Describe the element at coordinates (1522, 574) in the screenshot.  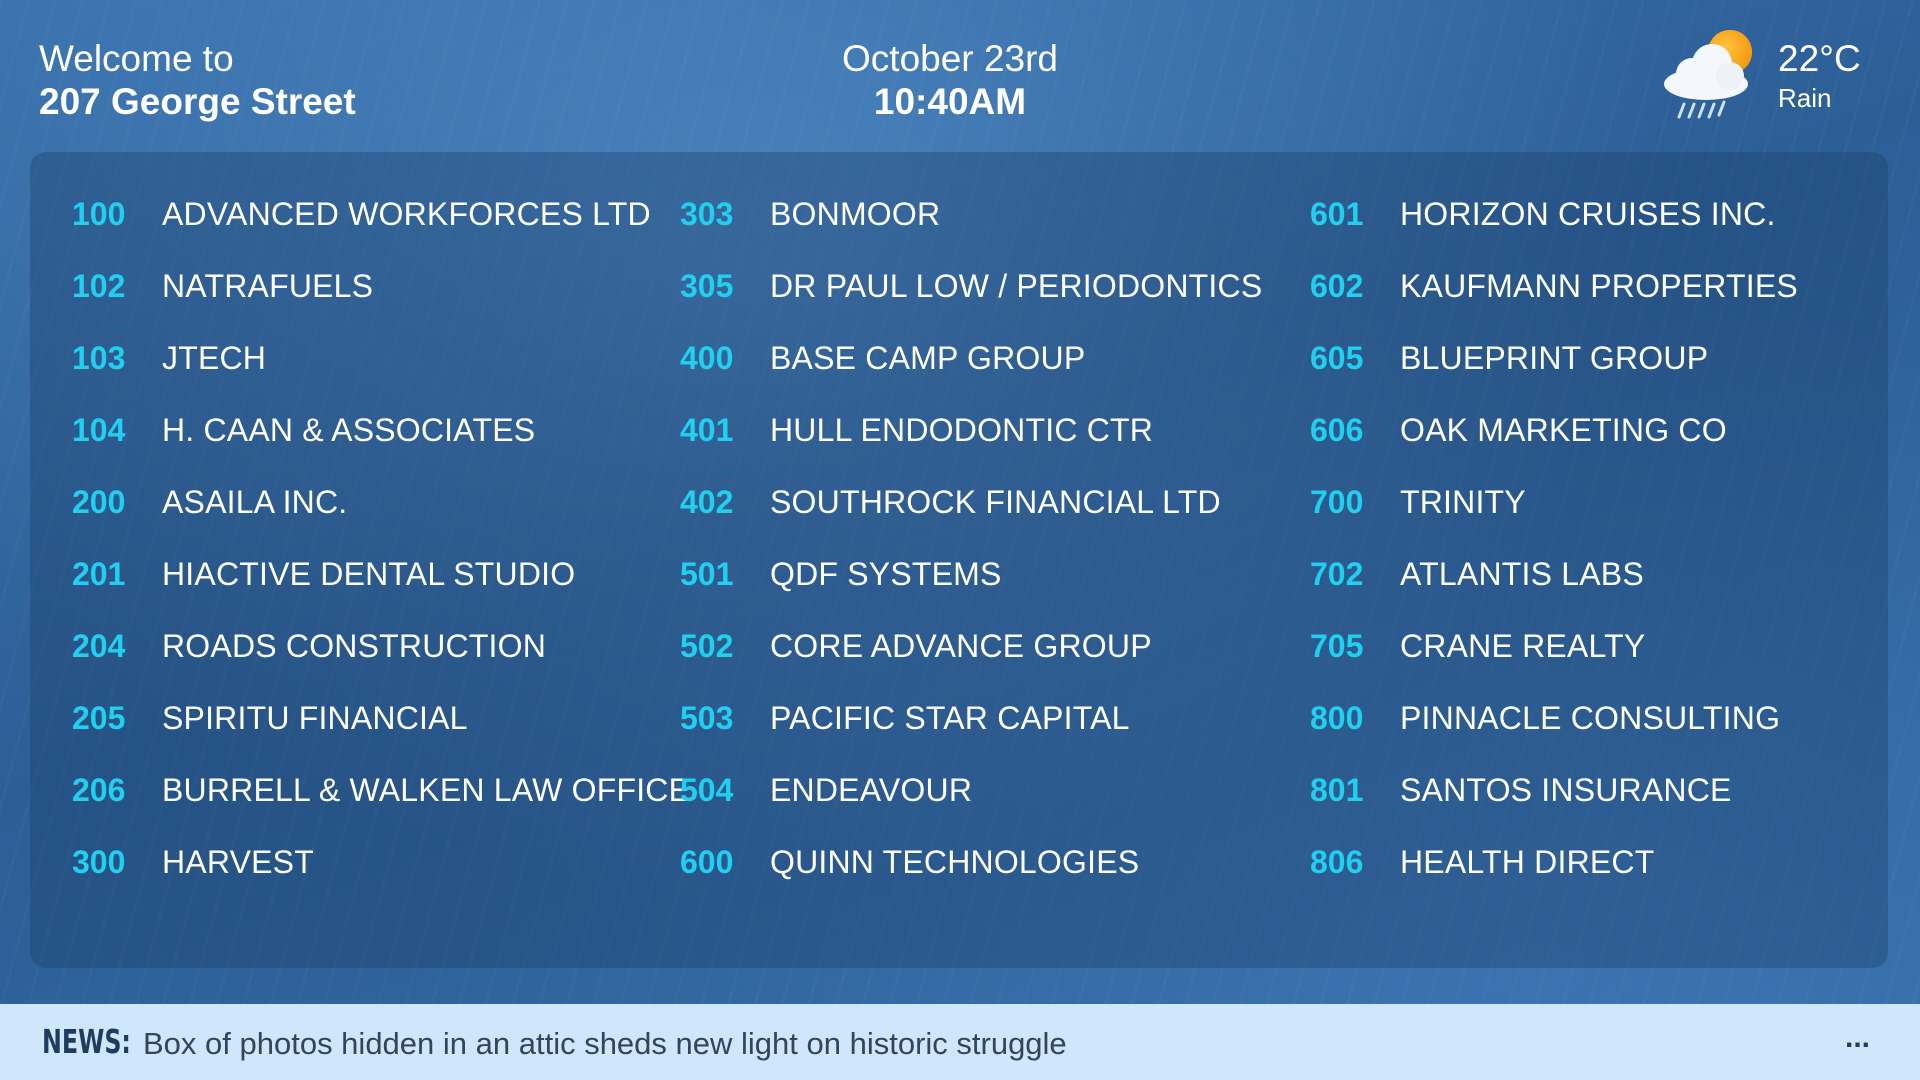
I see `tenant-name: ATLANTIS LABS` at that location.